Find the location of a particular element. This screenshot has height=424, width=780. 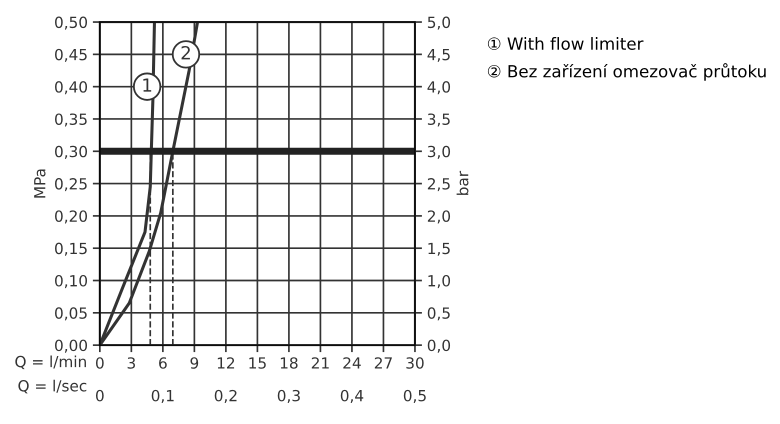

y-tick-label: 0,25 is located at coordinates (71, 185).